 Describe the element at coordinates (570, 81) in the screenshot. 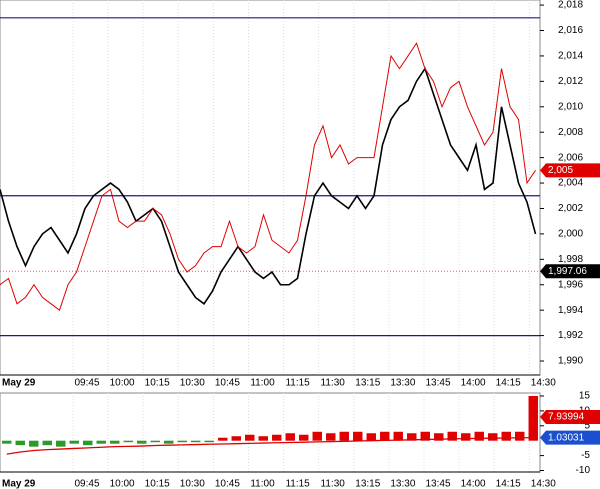

I see `y-tick-label: 2,012` at that location.